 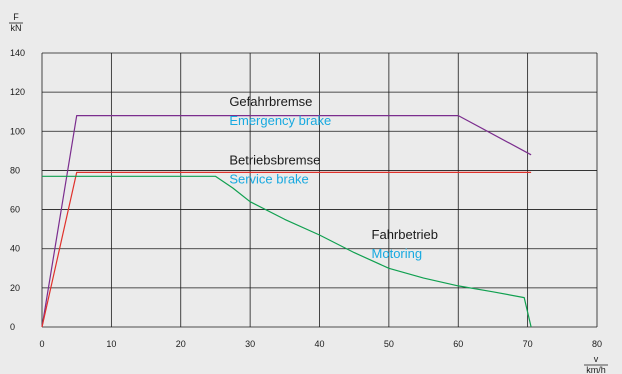 What do you see at coordinates (596, 369) in the screenshot?
I see `x-axis-unit-denominator: km/h` at bounding box center [596, 369].